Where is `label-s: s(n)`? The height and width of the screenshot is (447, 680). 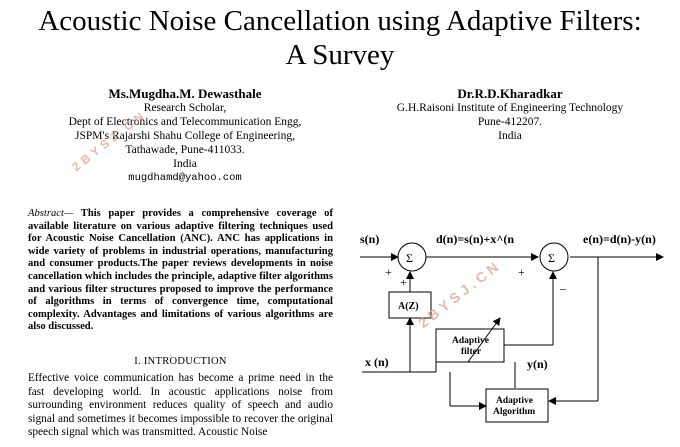 label-s: s(n) is located at coordinates (369, 239).